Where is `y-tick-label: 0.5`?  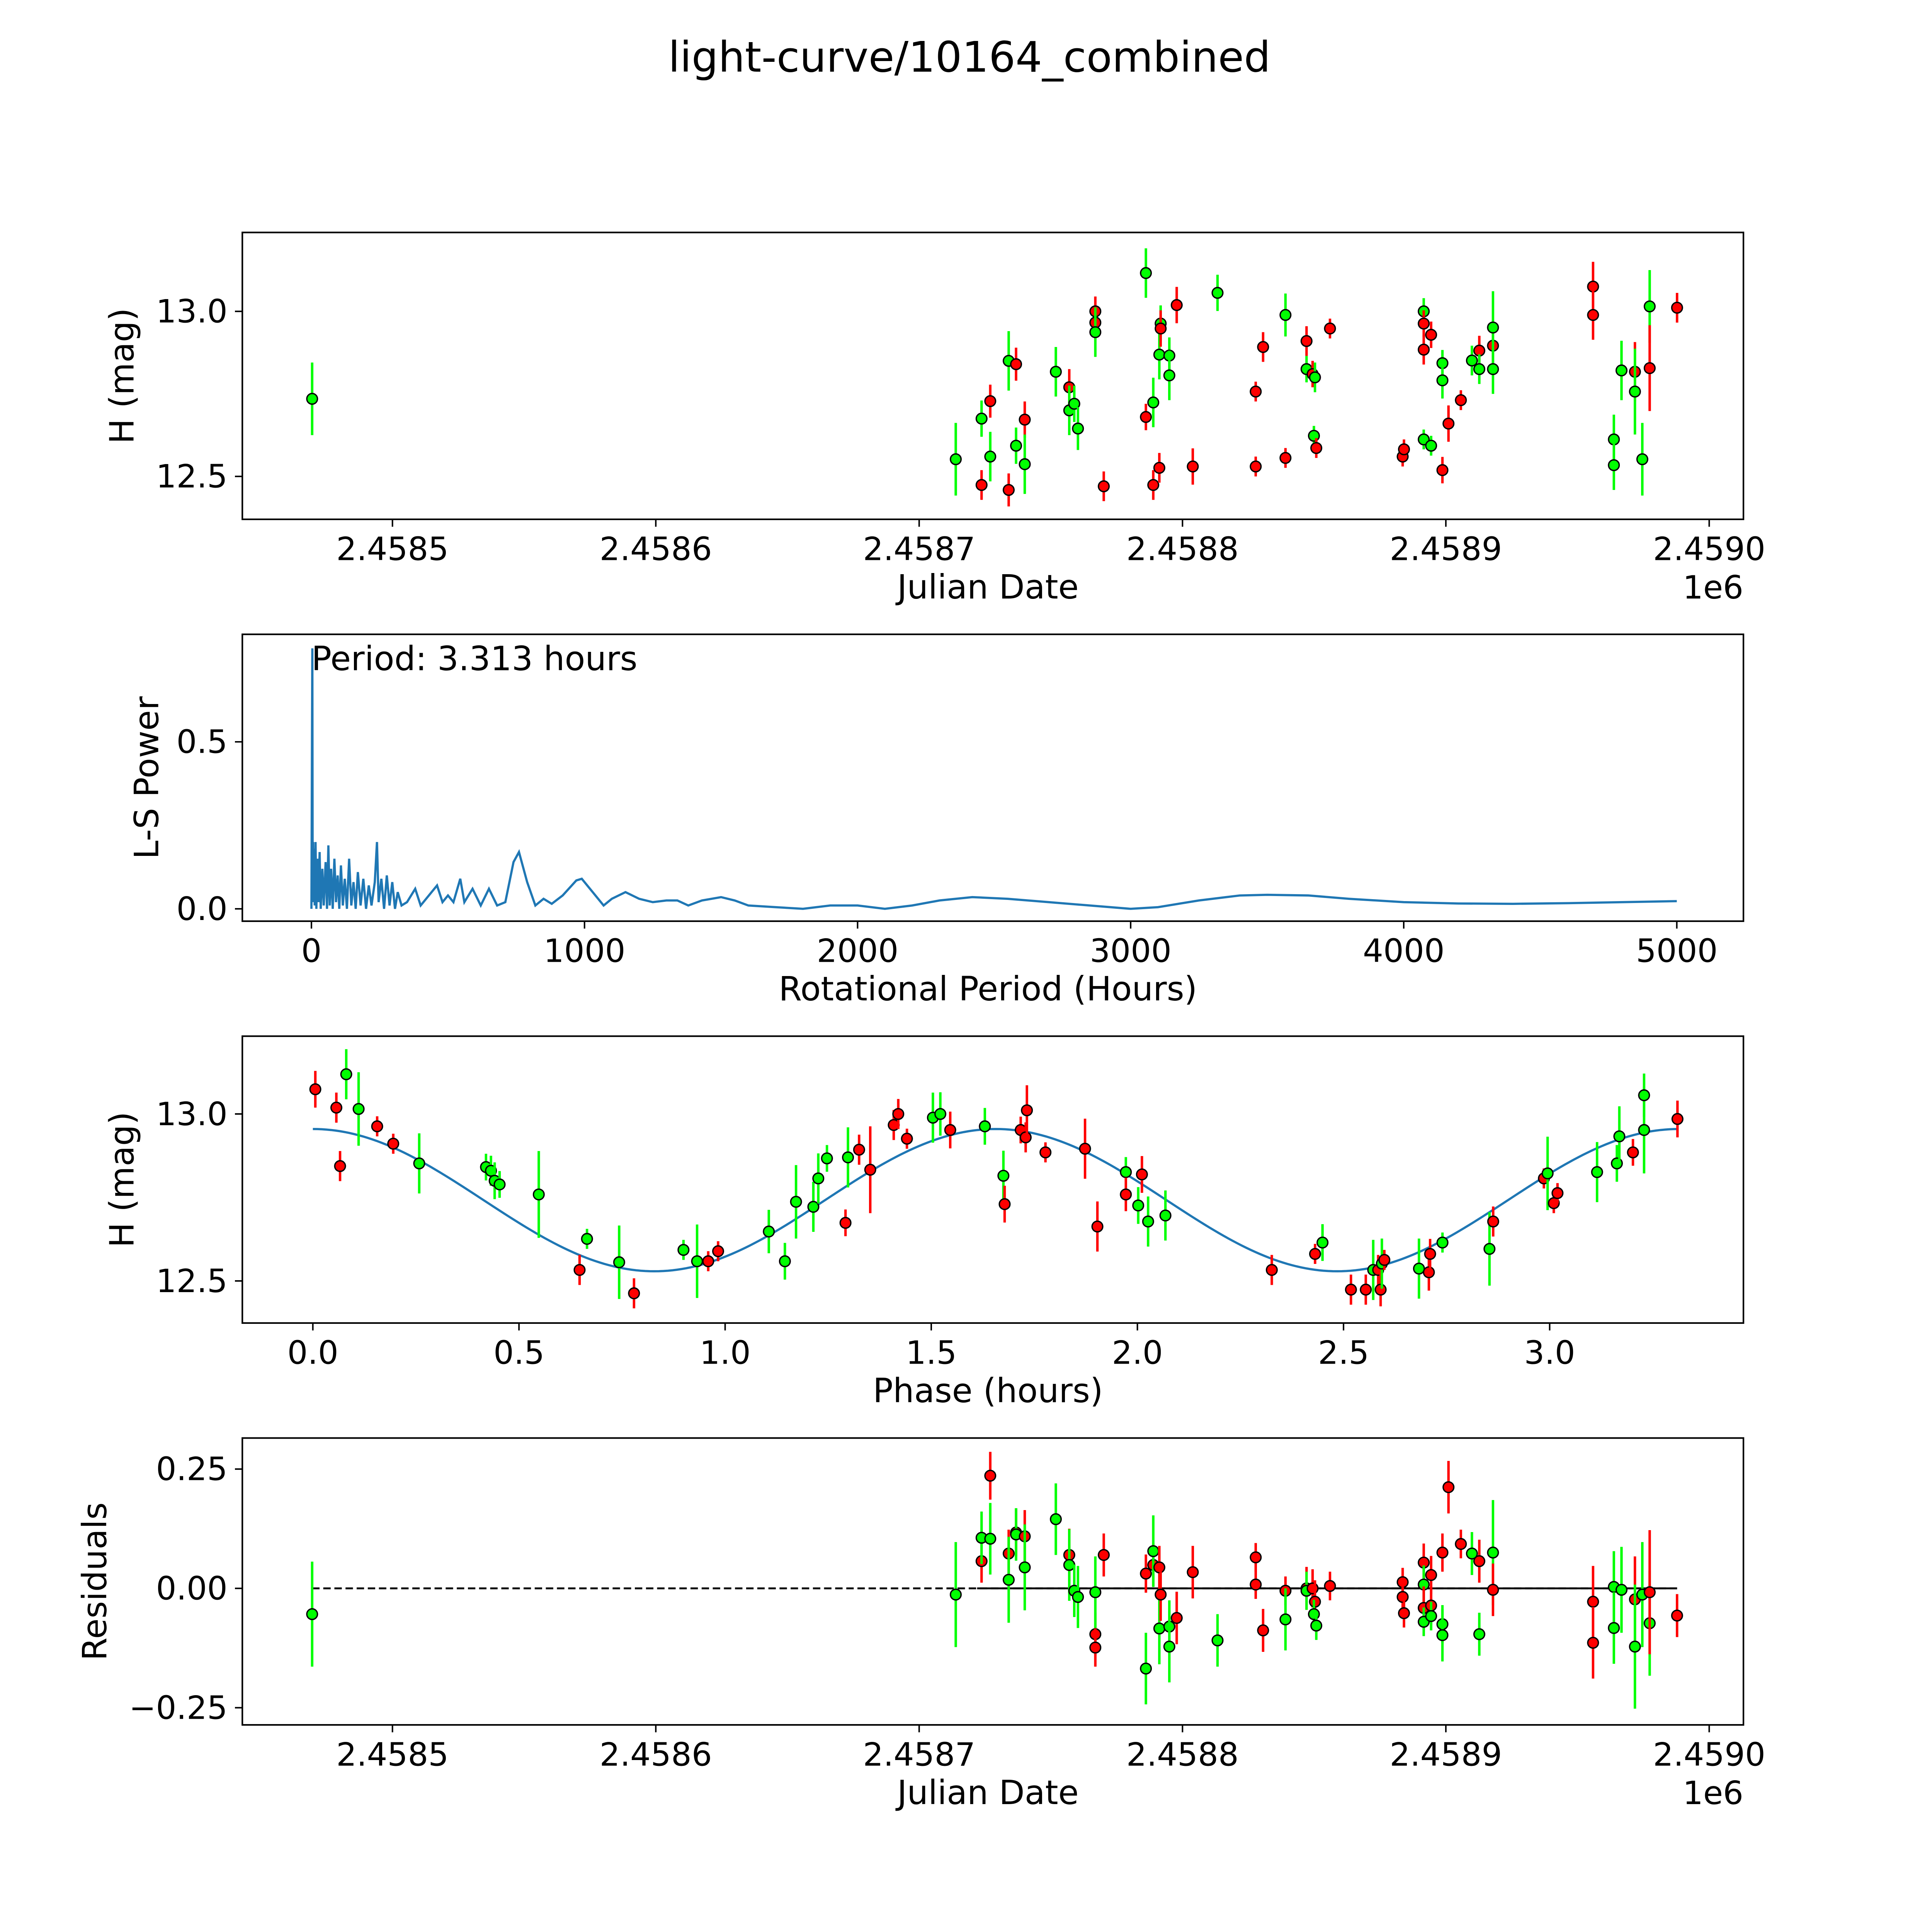 y-tick-label: 0.5 is located at coordinates (202, 742).